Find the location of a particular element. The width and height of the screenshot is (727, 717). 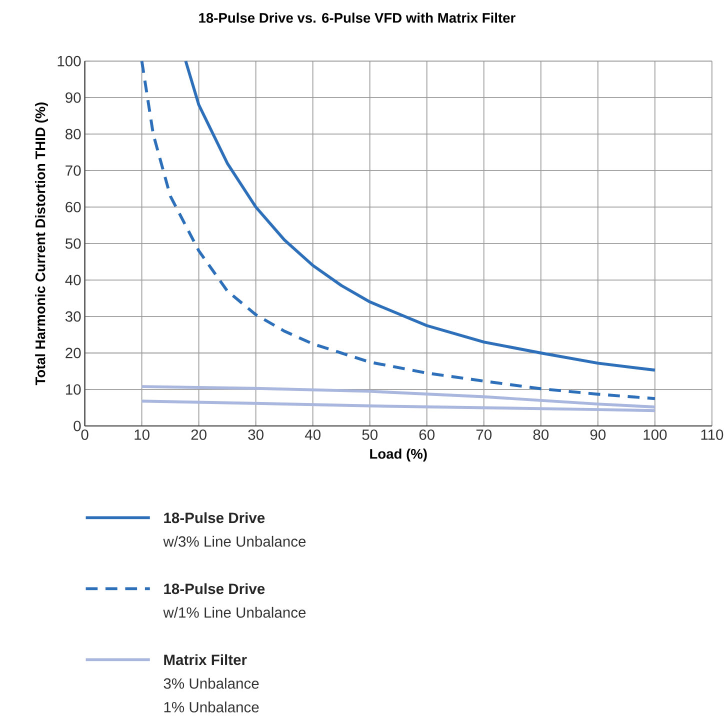

text: w/3% Line Unbalance is located at coordinates (234, 541).